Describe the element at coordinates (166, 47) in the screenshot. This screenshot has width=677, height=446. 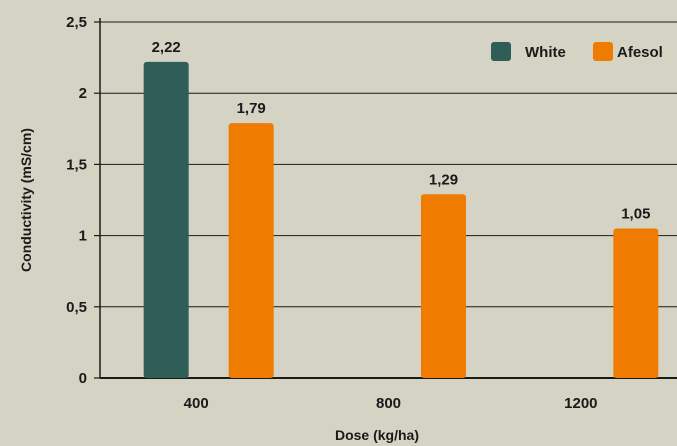
I see `data-label: 2,22` at that location.